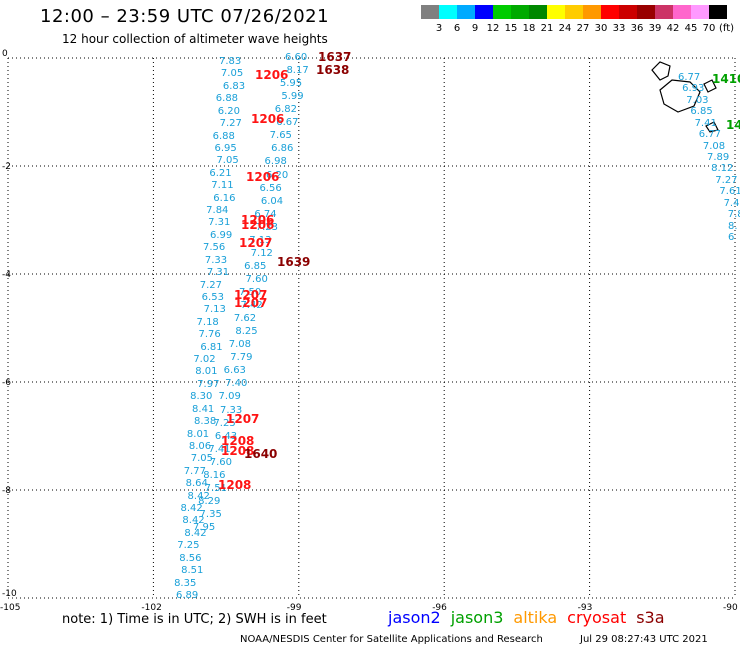 The image size is (740, 650). I want to click on legend-label: 42, so click(673, 28).